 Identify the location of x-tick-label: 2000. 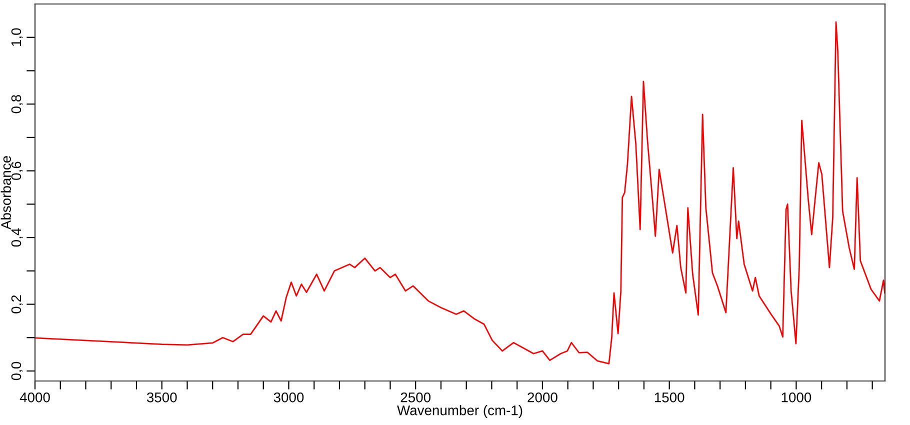
(543, 397).